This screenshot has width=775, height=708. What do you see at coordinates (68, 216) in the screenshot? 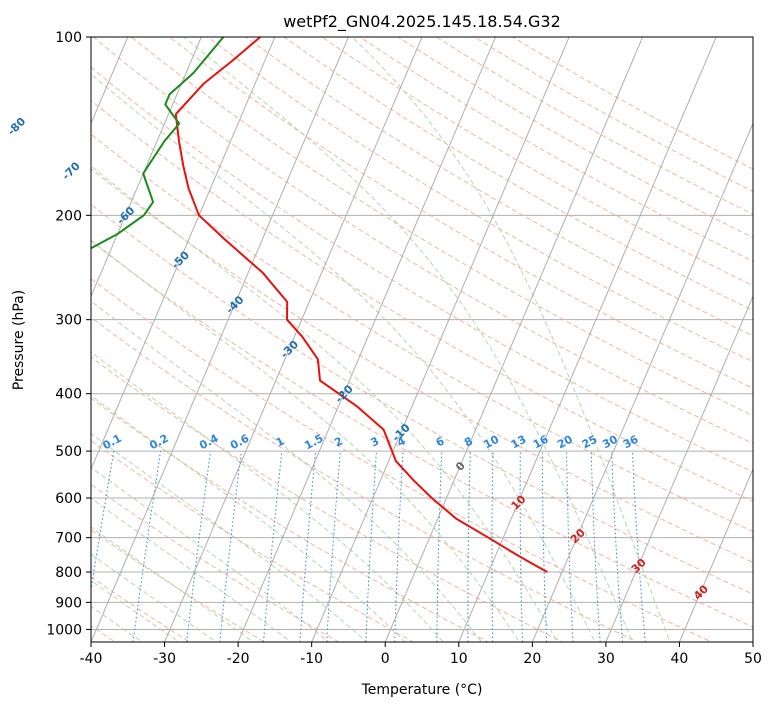
I see `y-tick-label: 200` at bounding box center [68, 216].